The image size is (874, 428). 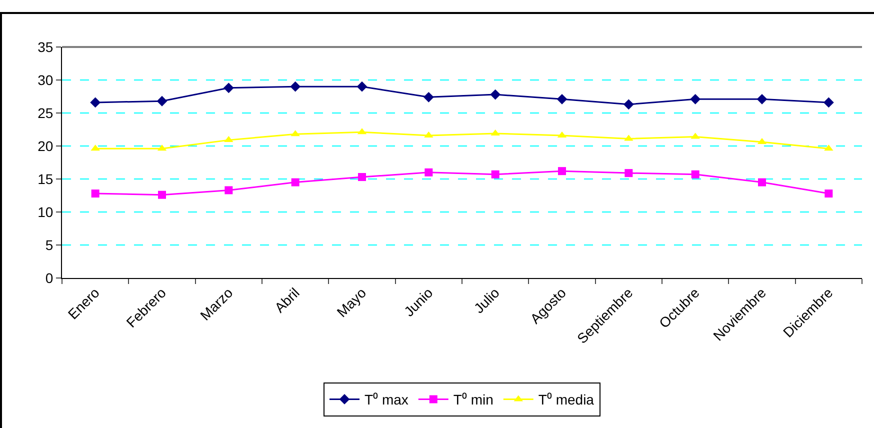 I want to click on y-tick-label: 30, so click(x=46, y=80).